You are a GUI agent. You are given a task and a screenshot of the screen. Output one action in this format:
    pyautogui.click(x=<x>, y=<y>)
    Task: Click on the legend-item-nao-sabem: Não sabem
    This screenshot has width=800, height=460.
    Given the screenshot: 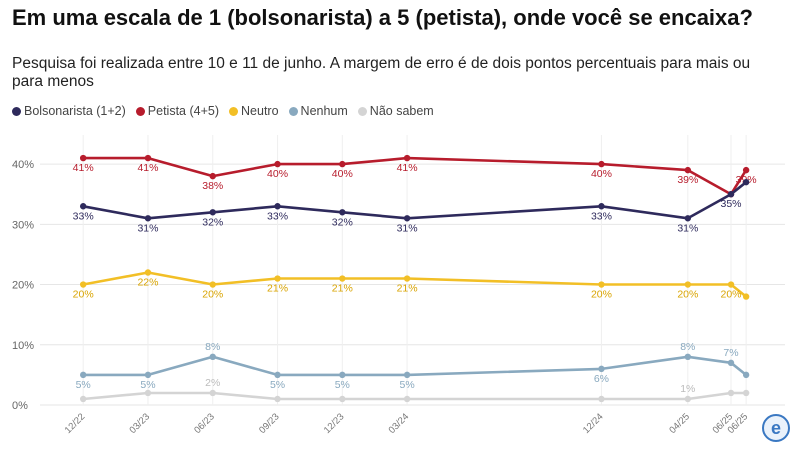 What is the action you would take?
    pyautogui.click(x=395, y=111)
    